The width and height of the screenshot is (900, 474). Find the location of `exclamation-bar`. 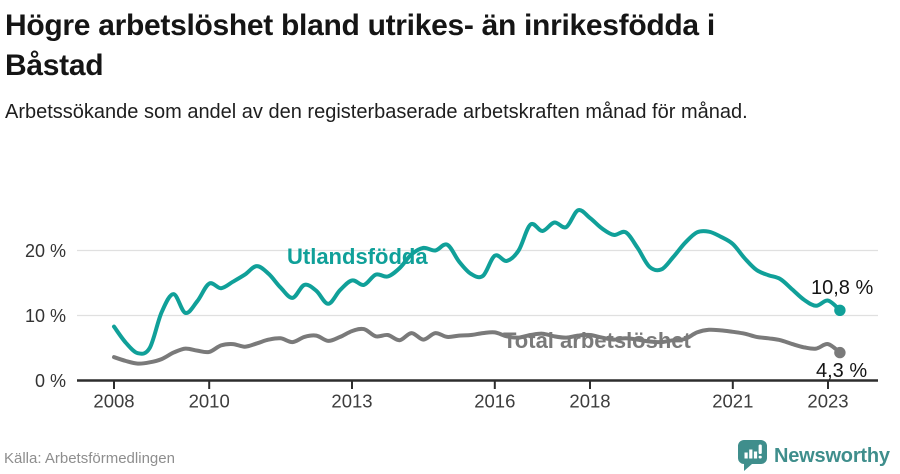

exclamation-bar is located at coordinates (760, 449).